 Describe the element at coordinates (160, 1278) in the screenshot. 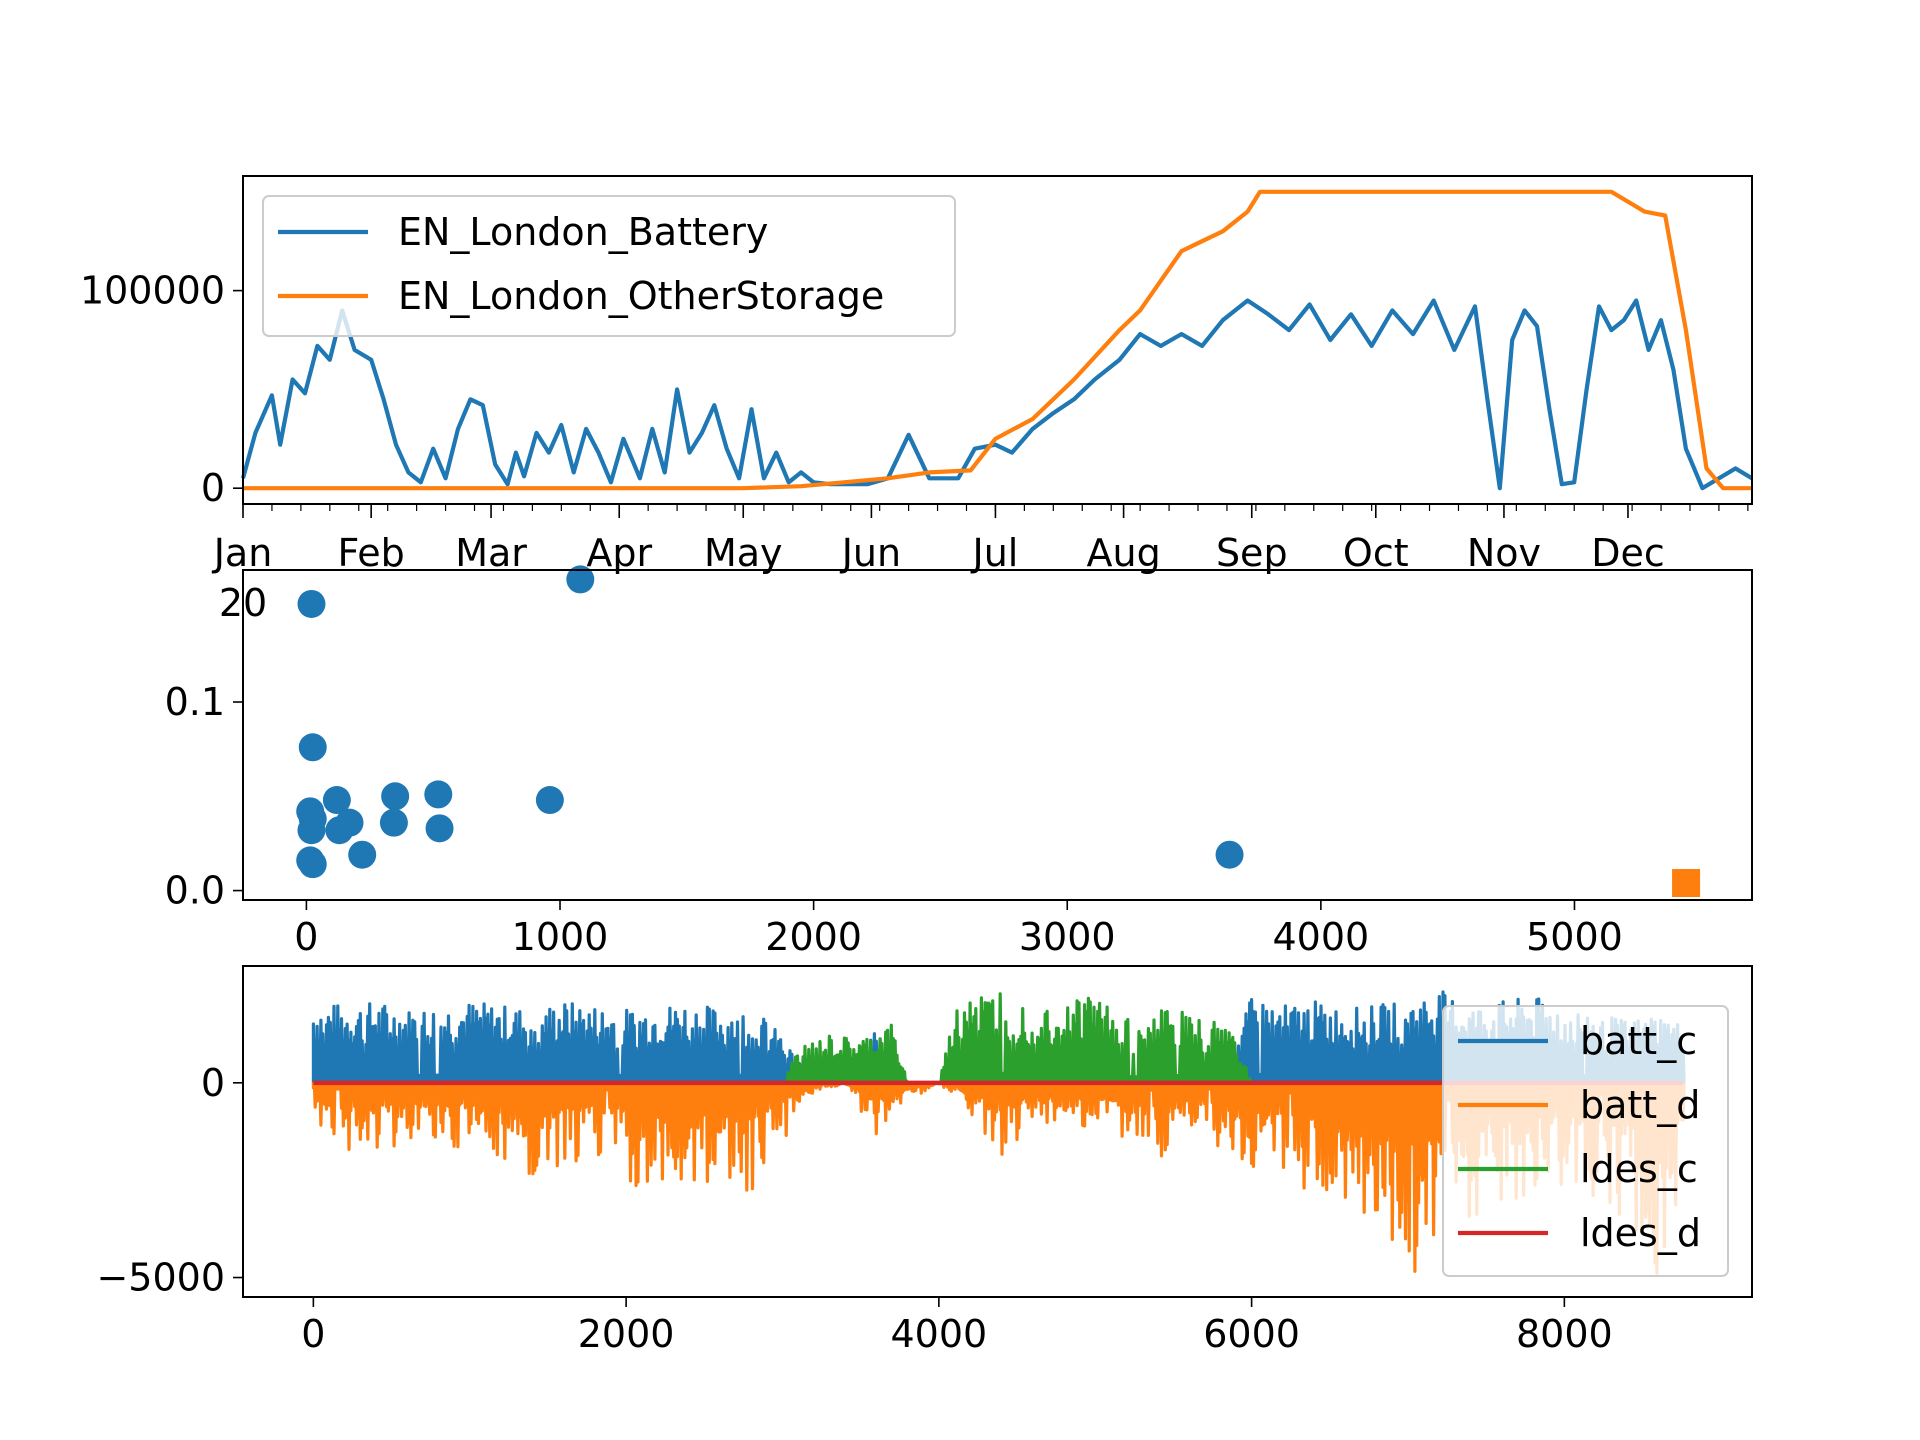

I see `y-tick-label: −5000` at that location.